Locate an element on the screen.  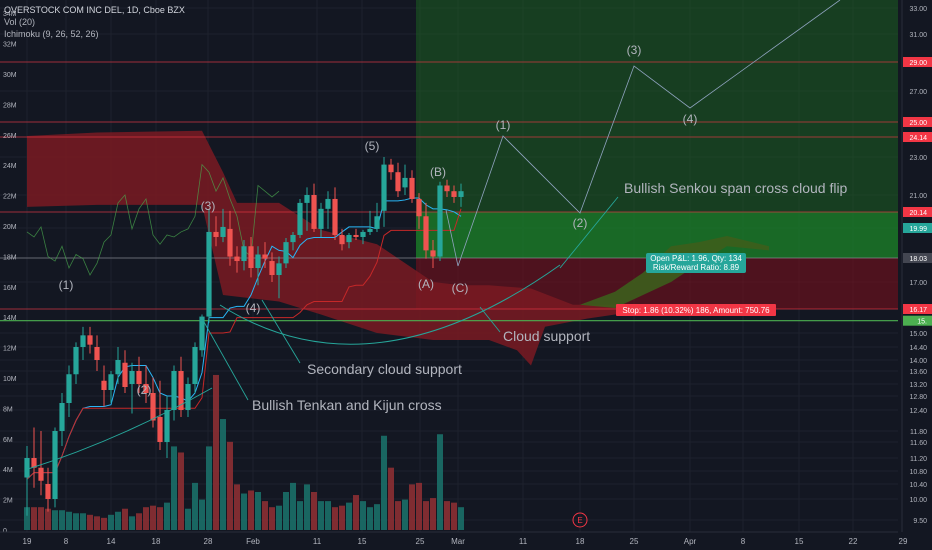
time-tick-label: 15 is located at coordinates (362, 541).